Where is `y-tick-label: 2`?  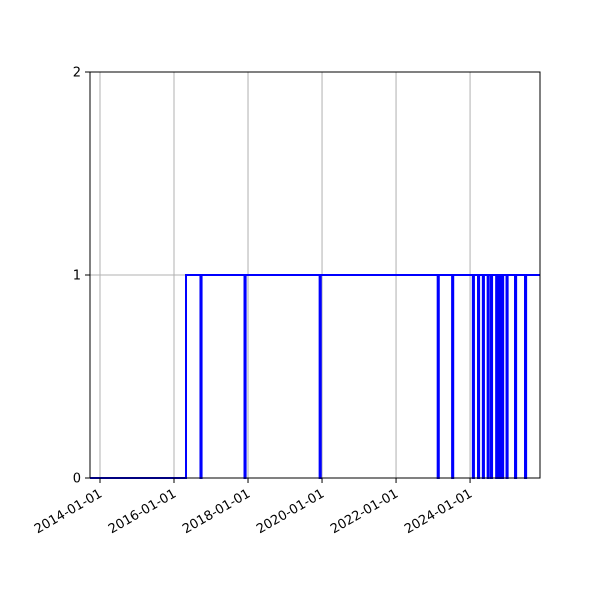
y-tick-label: 2 is located at coordinates (77, 73).